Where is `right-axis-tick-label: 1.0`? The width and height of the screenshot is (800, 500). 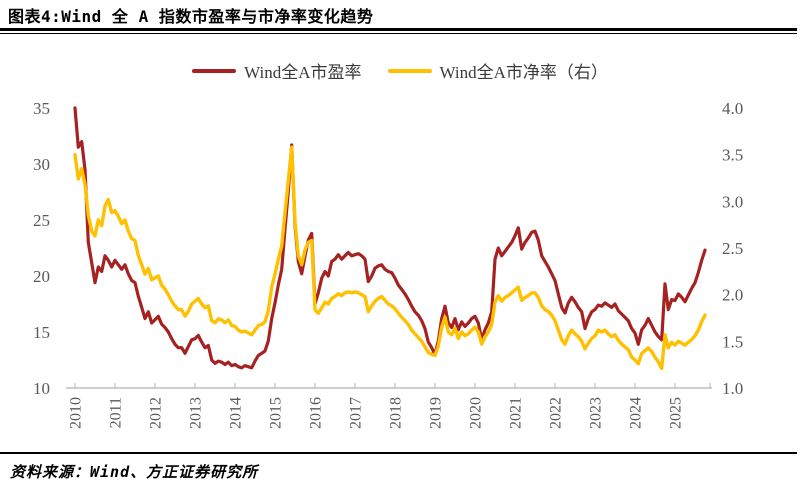 right-axis-tick-label: 1.0 is located at coordinates (732, 388).